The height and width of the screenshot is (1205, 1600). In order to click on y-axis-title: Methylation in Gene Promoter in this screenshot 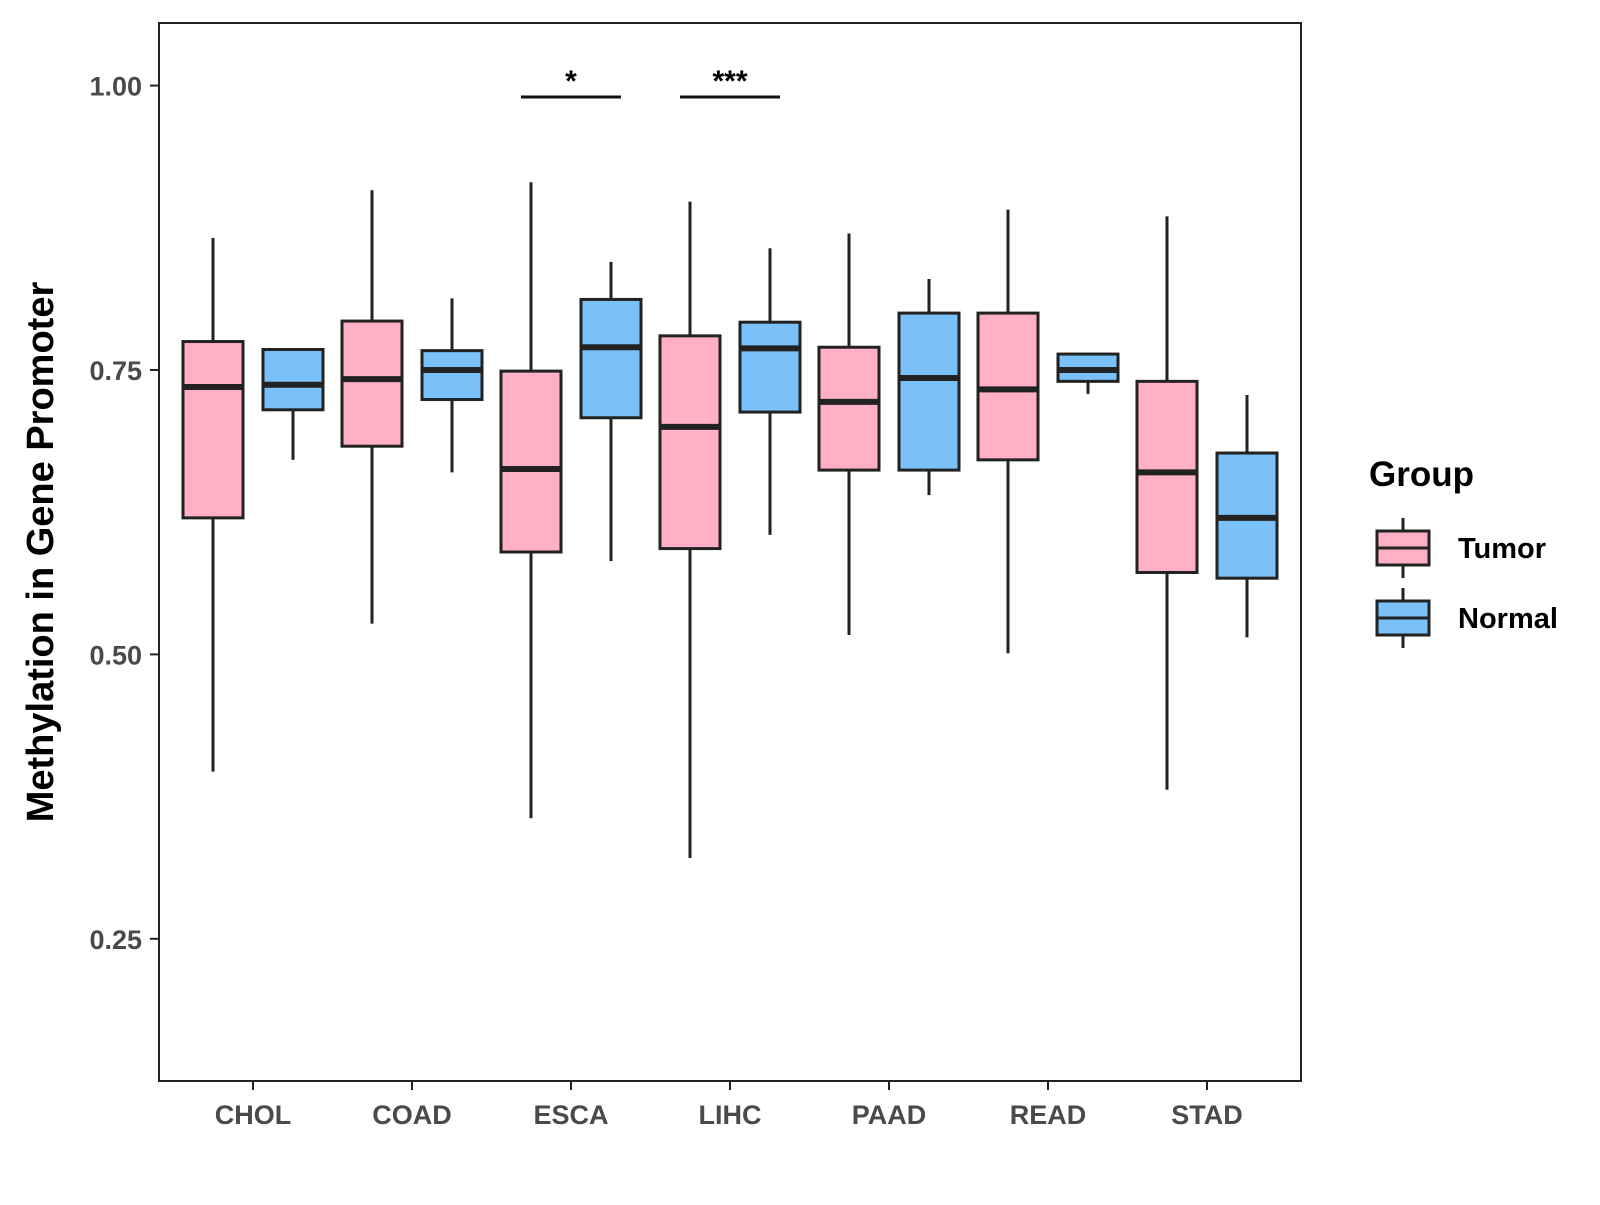, I will do `click(41, 552)`.